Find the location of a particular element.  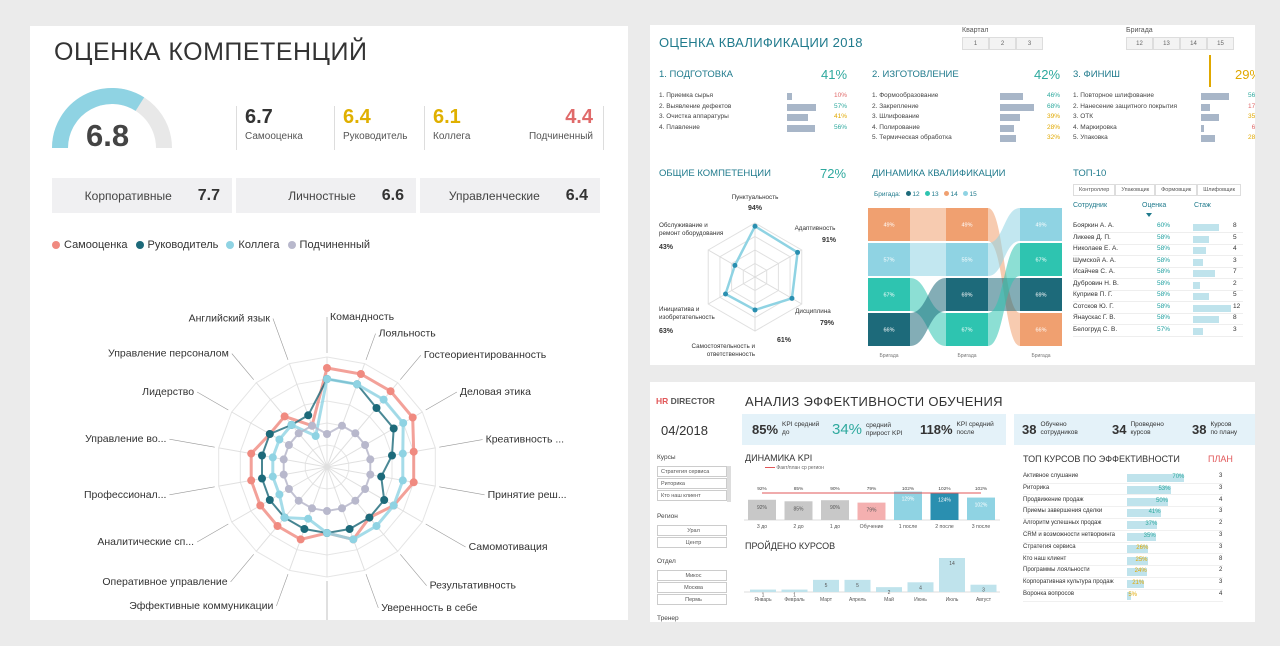

sort-arrow-icon is located at coordinates (1149, 215).